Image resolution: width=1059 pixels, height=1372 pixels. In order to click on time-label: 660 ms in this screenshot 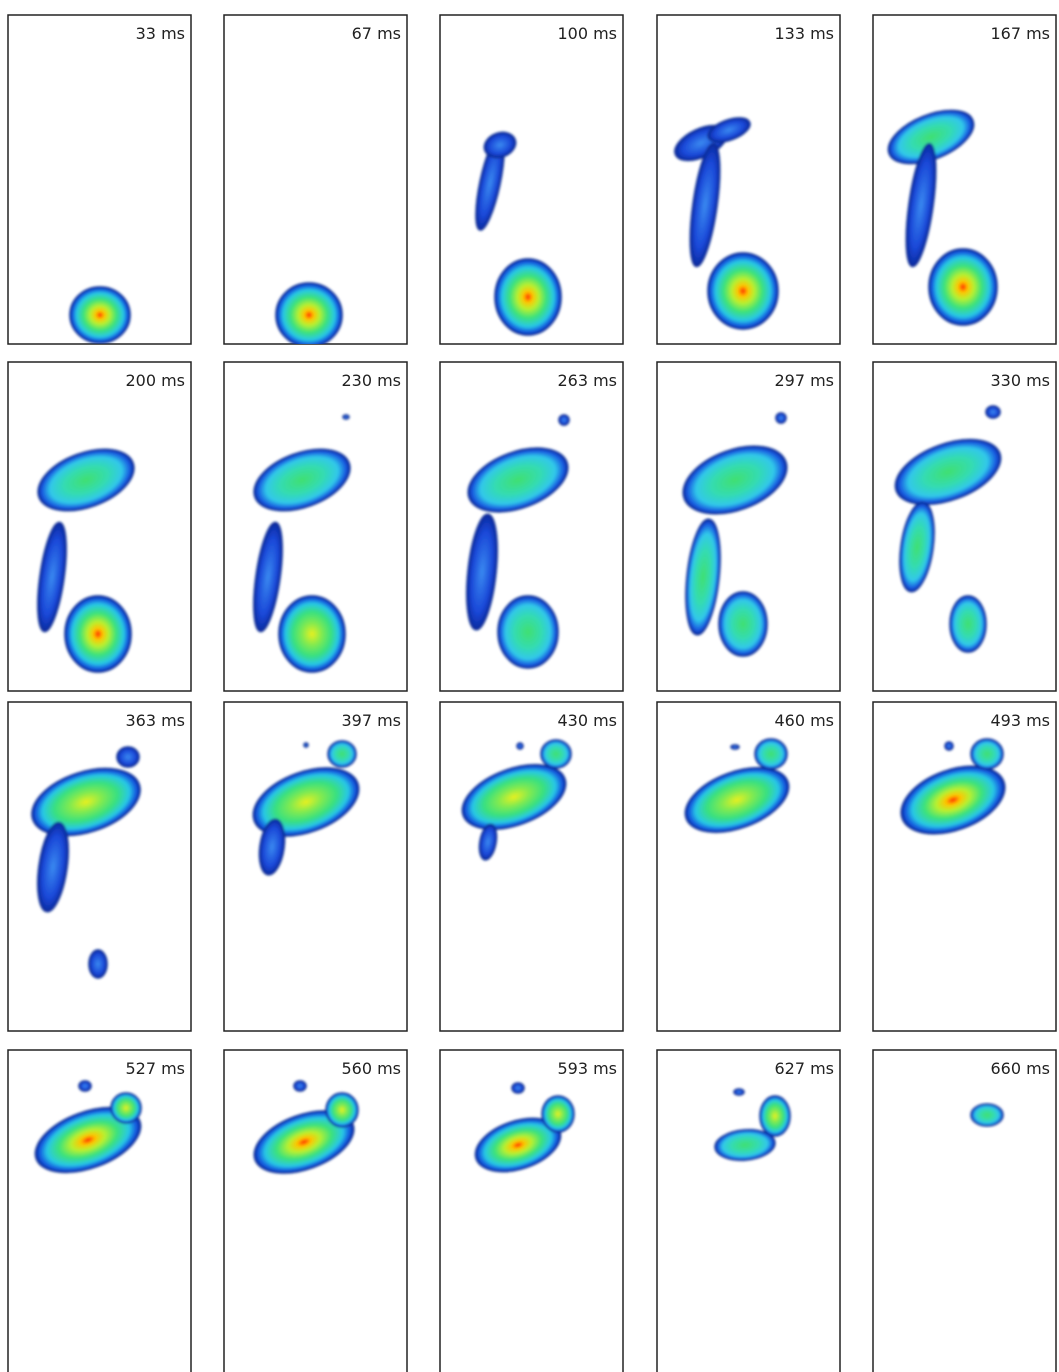, I will do `click(1020, 1068)`.